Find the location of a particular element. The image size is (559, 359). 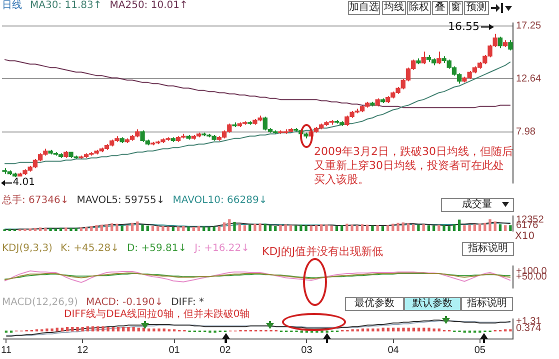

text: 叠 is located at coordinates (440, 8).